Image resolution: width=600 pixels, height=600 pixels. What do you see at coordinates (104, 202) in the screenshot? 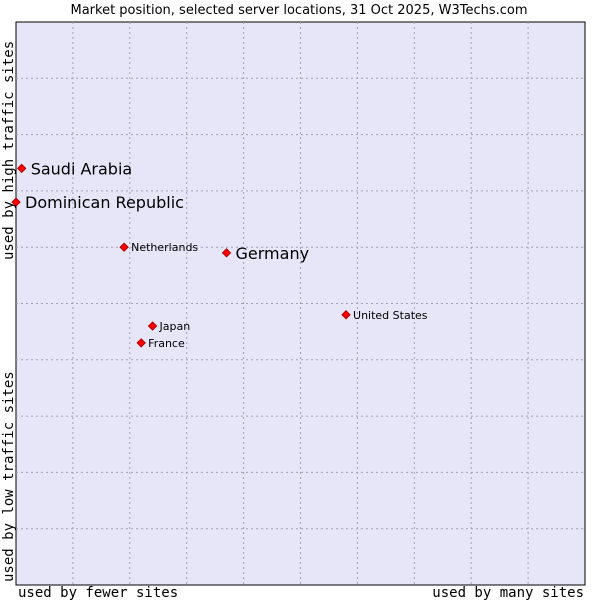
I see `point-label: Dominican Republic` at bounding box center [104, 202].